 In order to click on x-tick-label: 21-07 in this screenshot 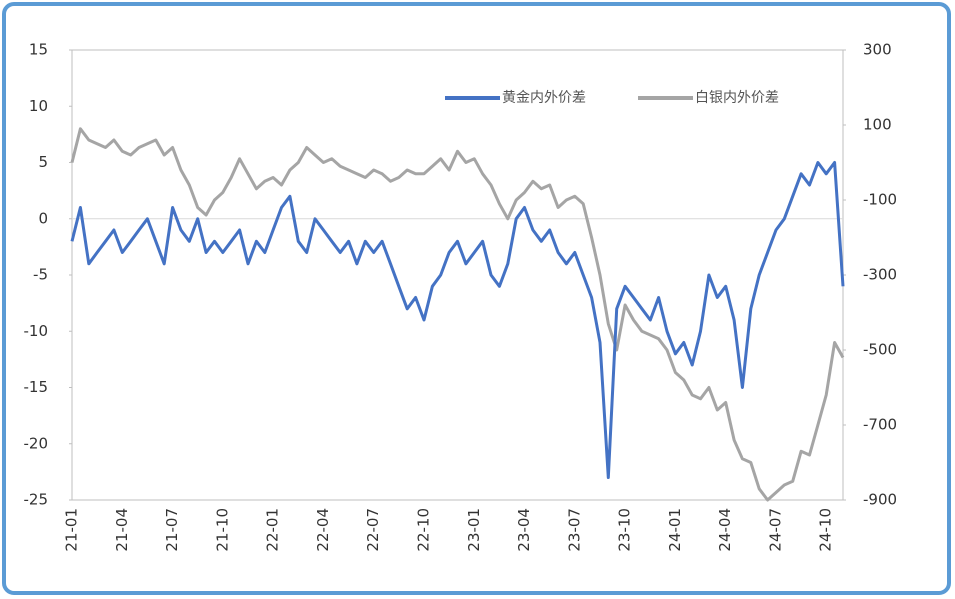, I will do `click(172, 530)`.